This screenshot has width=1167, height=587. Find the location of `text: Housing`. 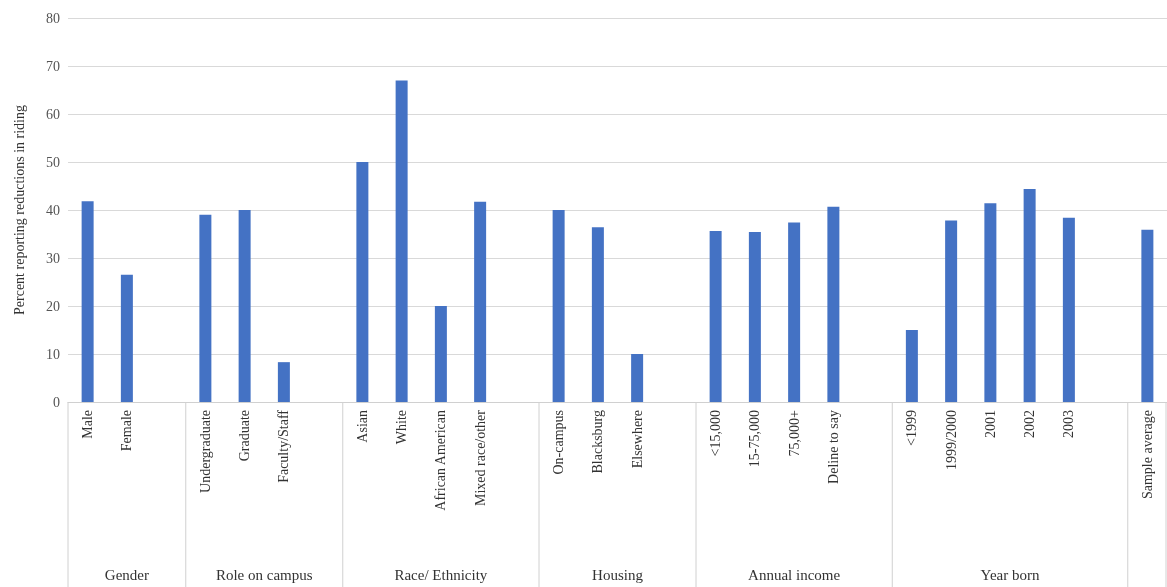

text: Housing is located at coordinates (618, 575).